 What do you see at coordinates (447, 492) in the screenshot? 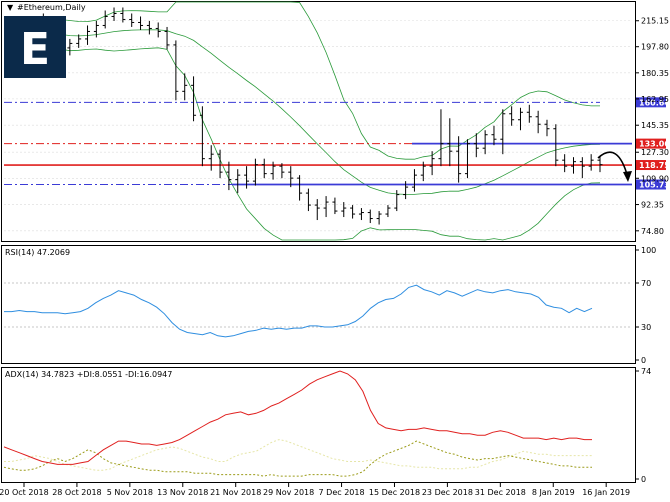
I see `x-tick-label: 23 Dec 2018` at bounding box center [447, 492].